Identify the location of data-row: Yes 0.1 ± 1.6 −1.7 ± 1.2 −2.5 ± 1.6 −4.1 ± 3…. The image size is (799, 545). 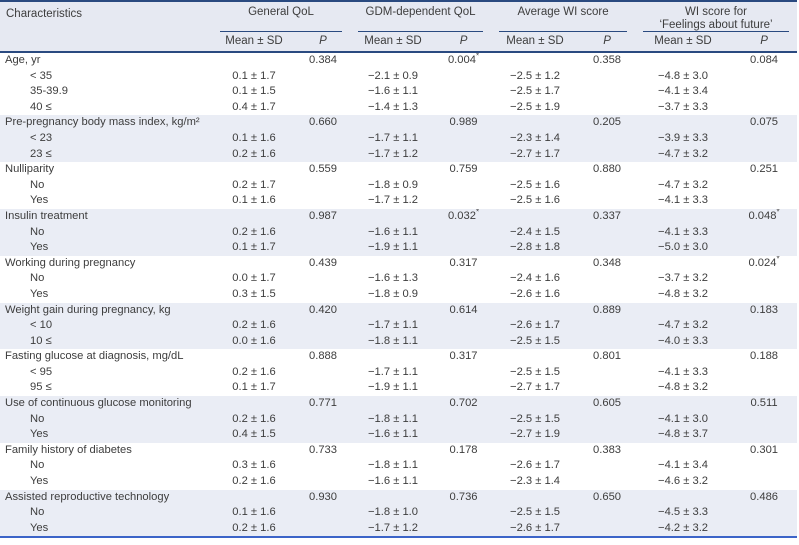
(398, 201).